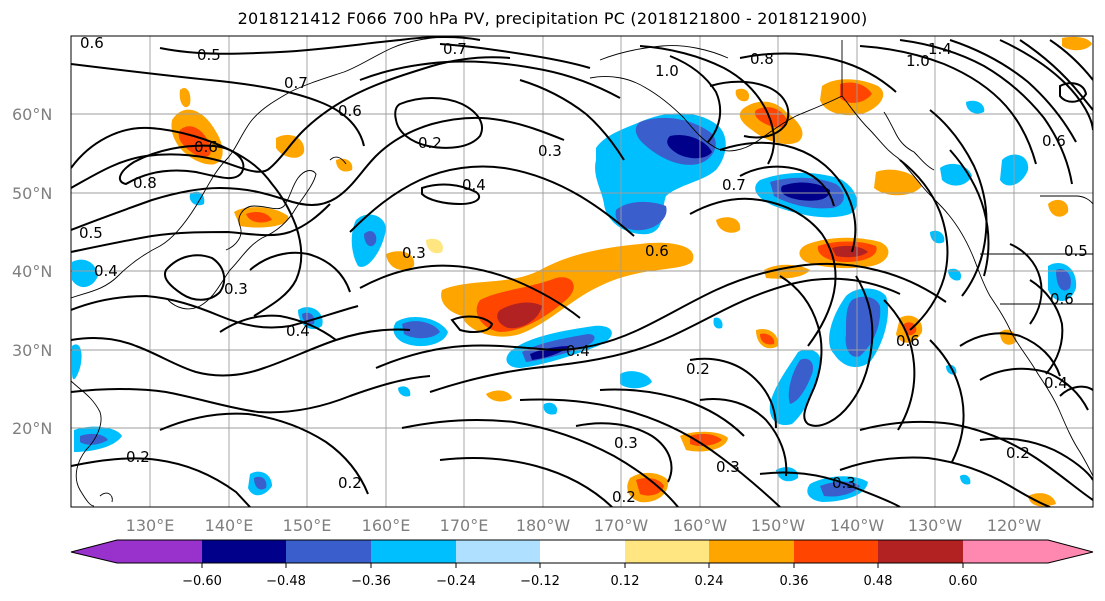 The image size is (1105, 601). I want to click on lon-tick-label: 150°W, so click(778, 525).